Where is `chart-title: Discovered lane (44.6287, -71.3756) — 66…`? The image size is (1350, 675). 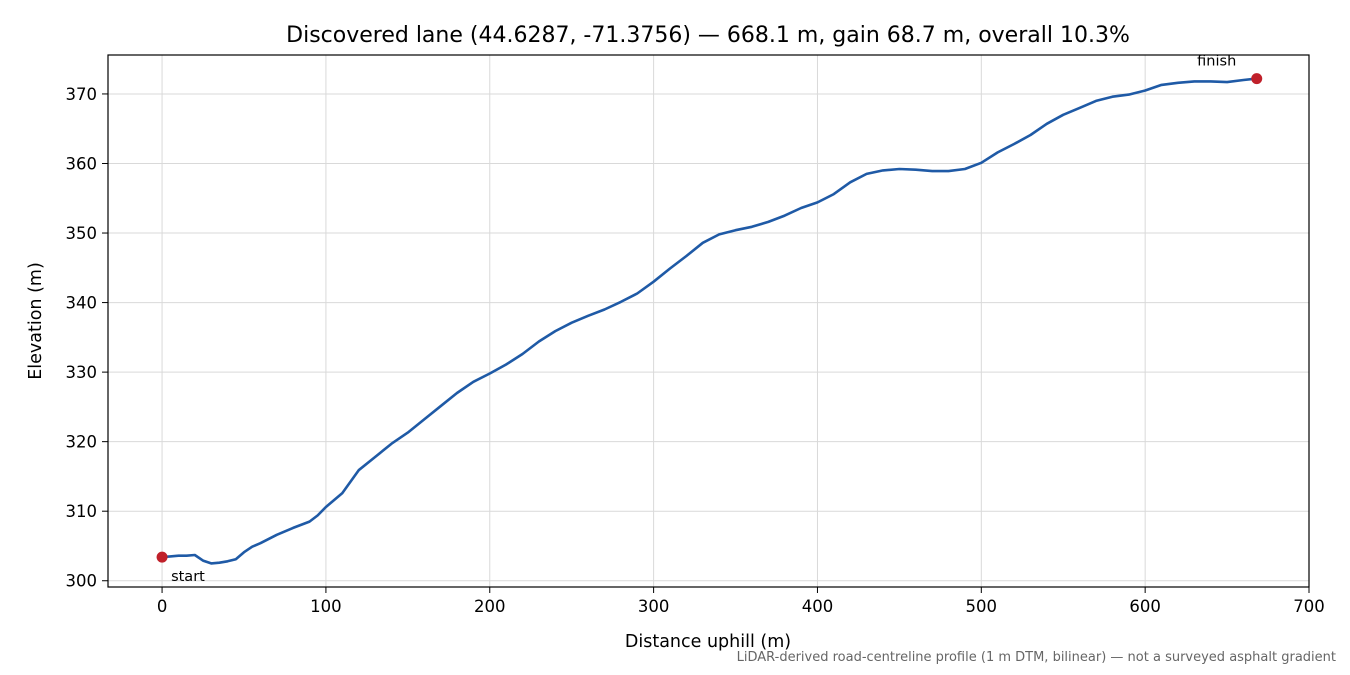
chart-title: Discovered lane (44.6287, -71.3756) — 66… is located at coordinates (708, 35).